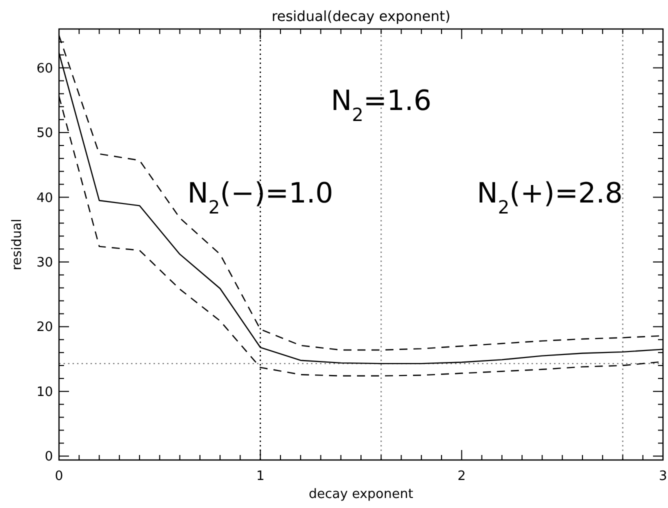 The height and width of the screenshot is (508, 668). What do you see at coordinates (361, 494) in the screenshot?
I see `x-axis-title: decay exponent` at bounding box center [361, 494].